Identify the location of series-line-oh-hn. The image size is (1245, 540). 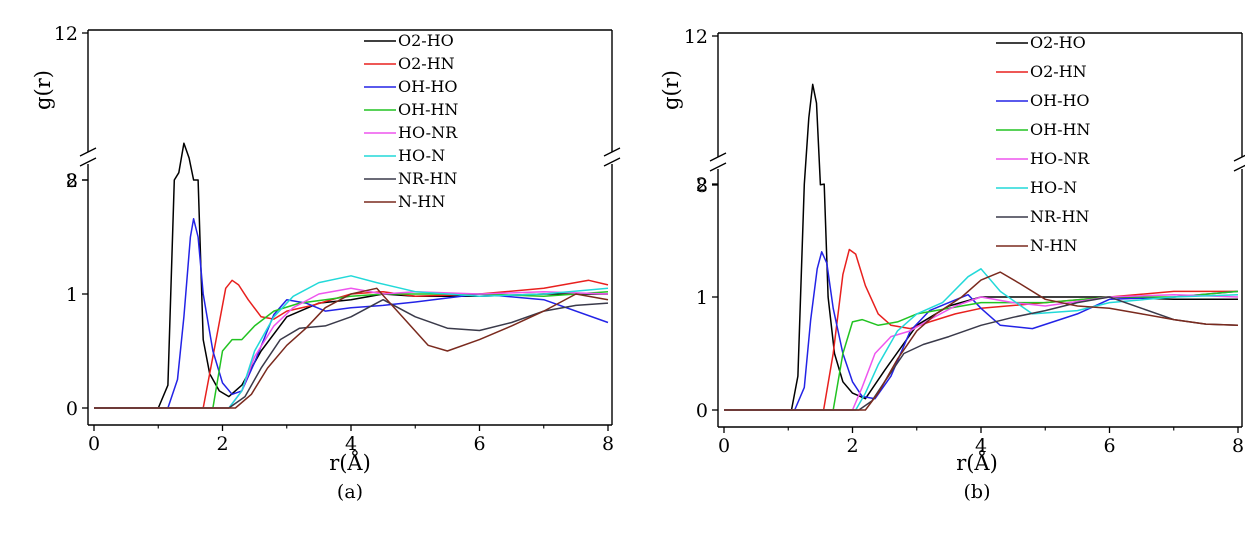
(351, 349).